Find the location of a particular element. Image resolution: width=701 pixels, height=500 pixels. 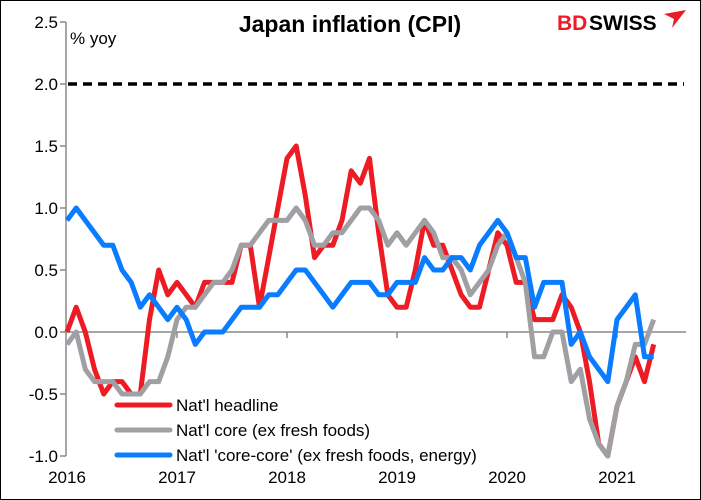

y-axis-label: % yoy is located at coordinates (93, 38).